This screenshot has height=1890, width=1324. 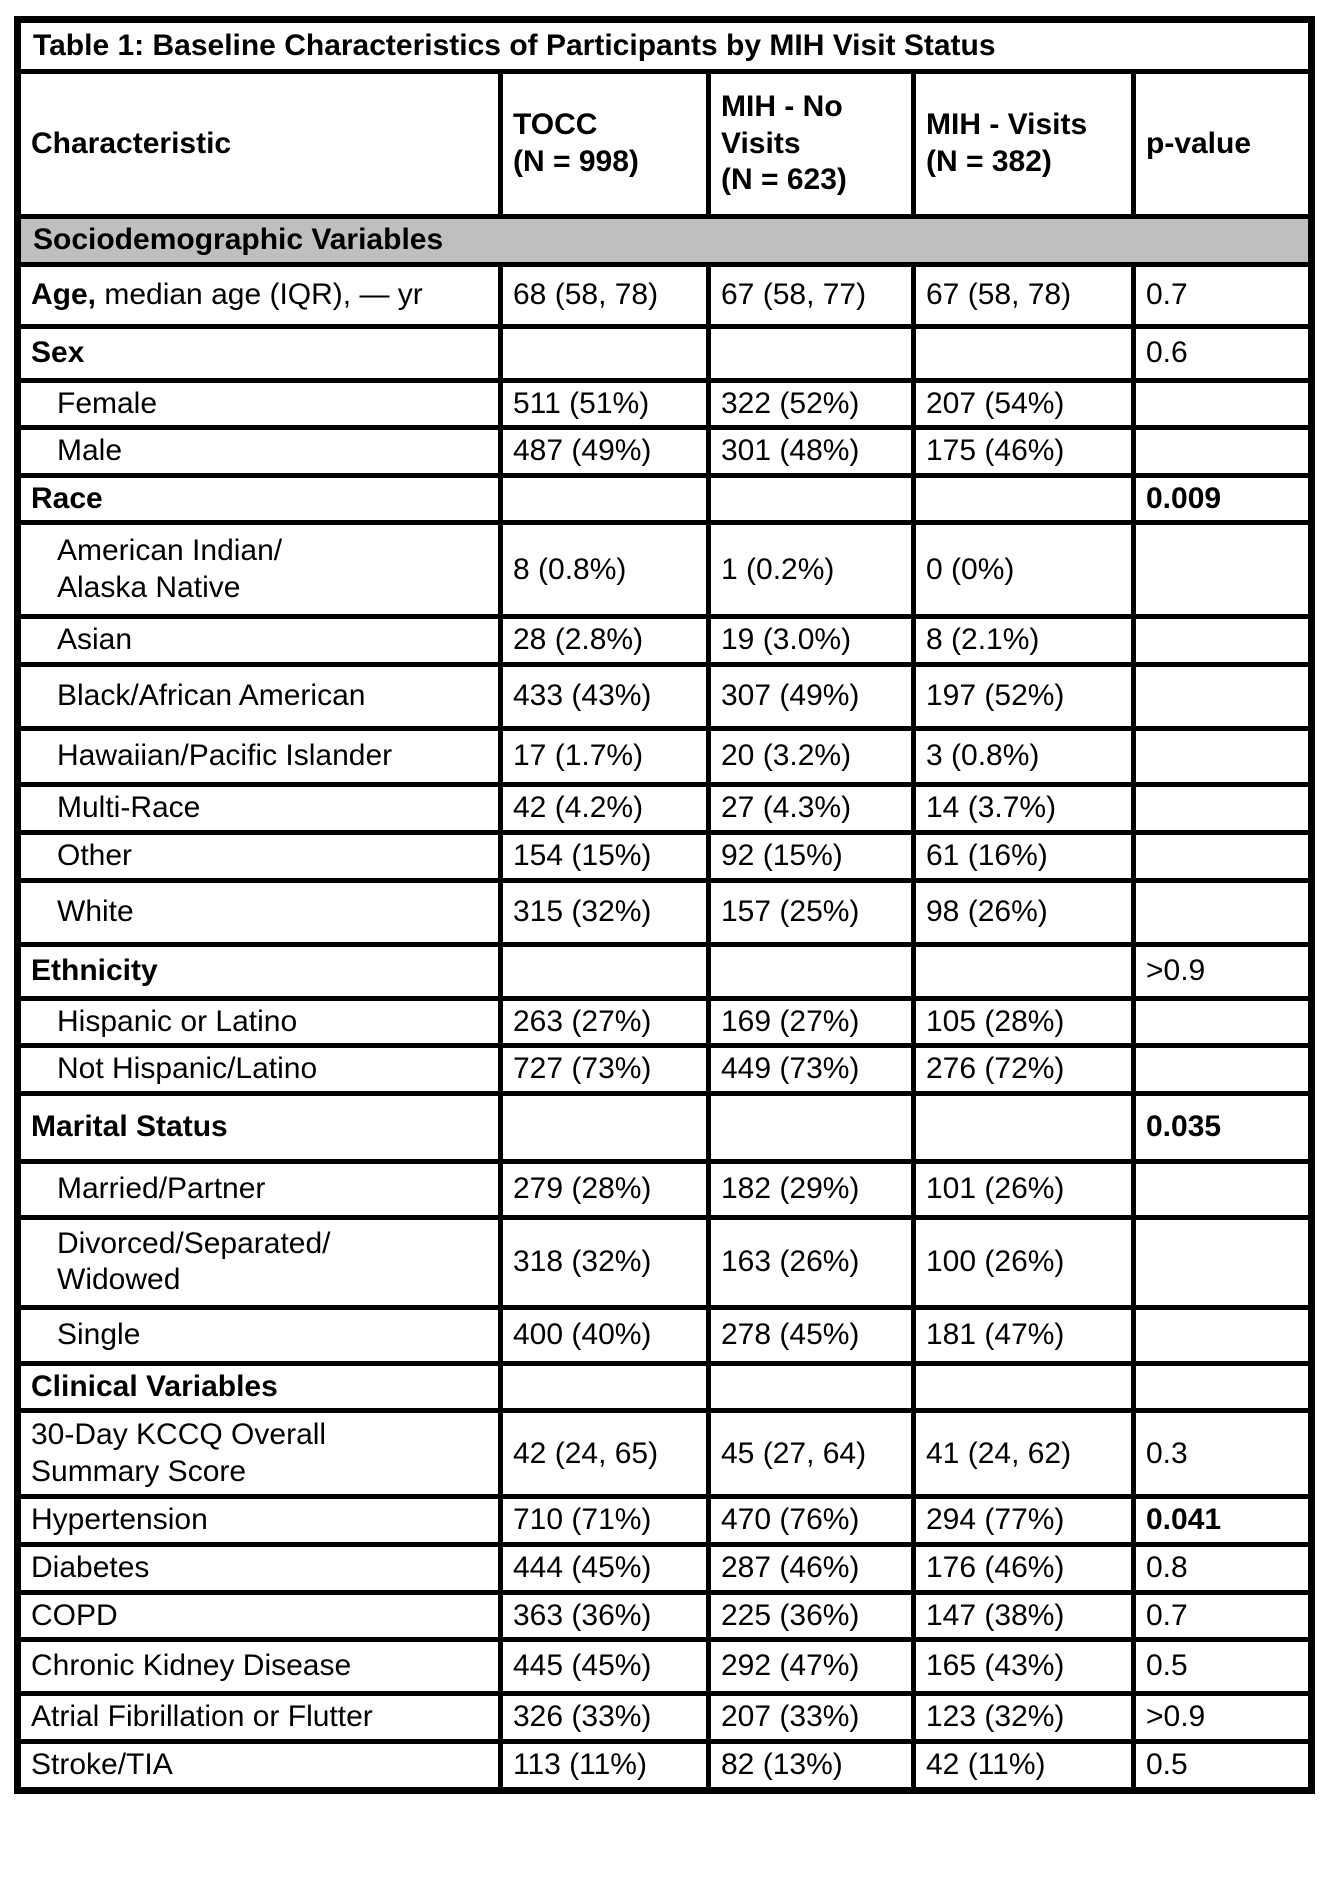 I want to click on row-label-cell: Clinical Variables, so click(x=259, y=1387).